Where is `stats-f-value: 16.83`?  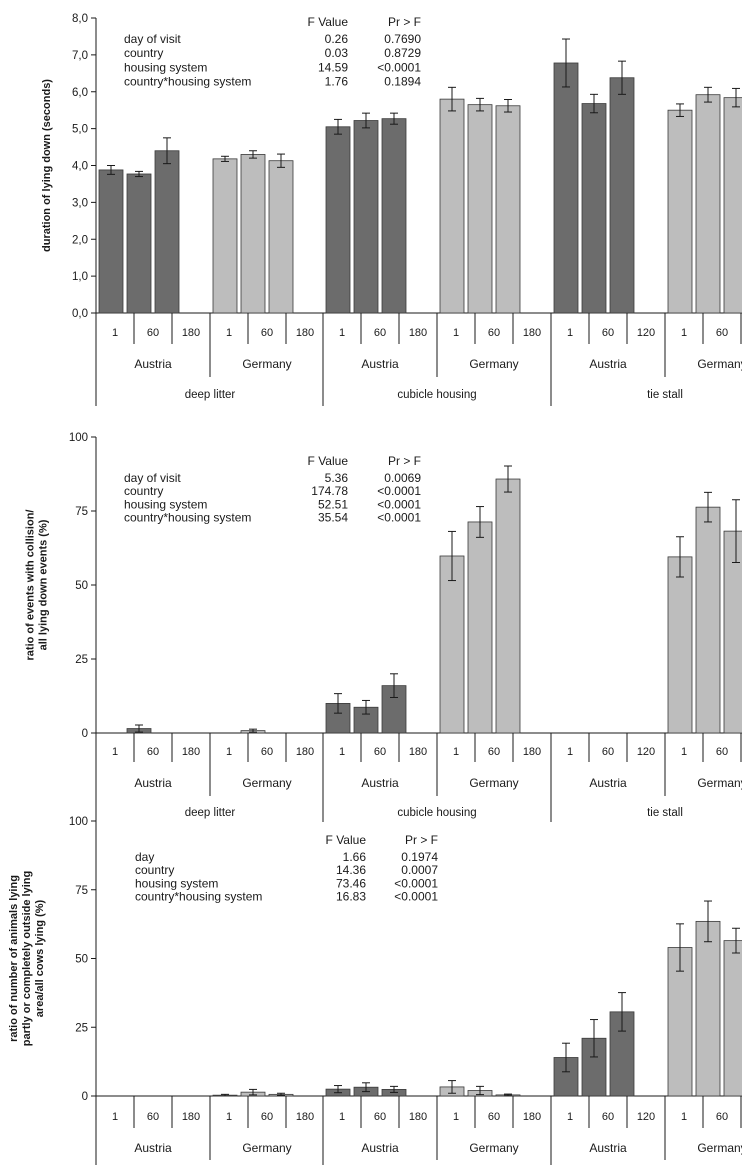
stats-f-value: 16.83 is located at coordinates (351, 897).